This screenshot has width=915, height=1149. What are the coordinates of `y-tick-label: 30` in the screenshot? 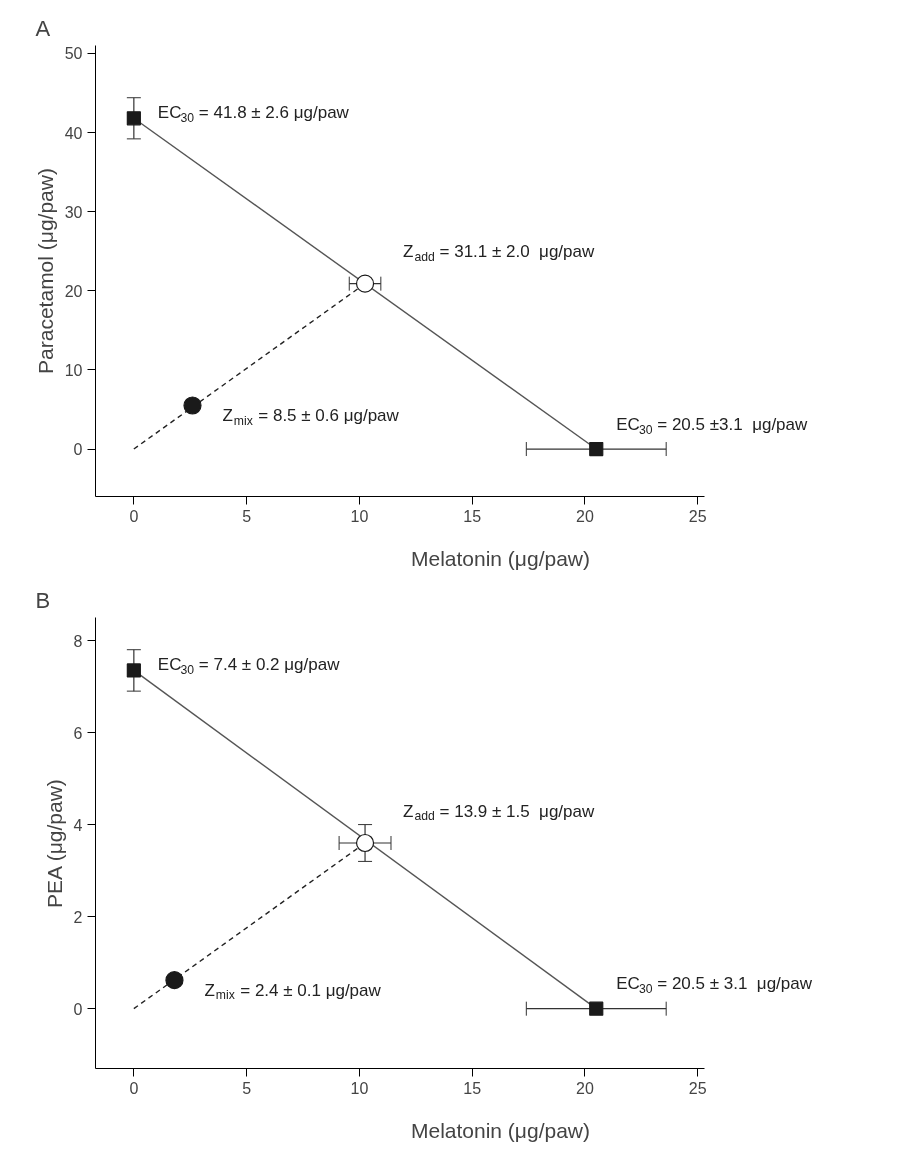 It's located at (73, 212).